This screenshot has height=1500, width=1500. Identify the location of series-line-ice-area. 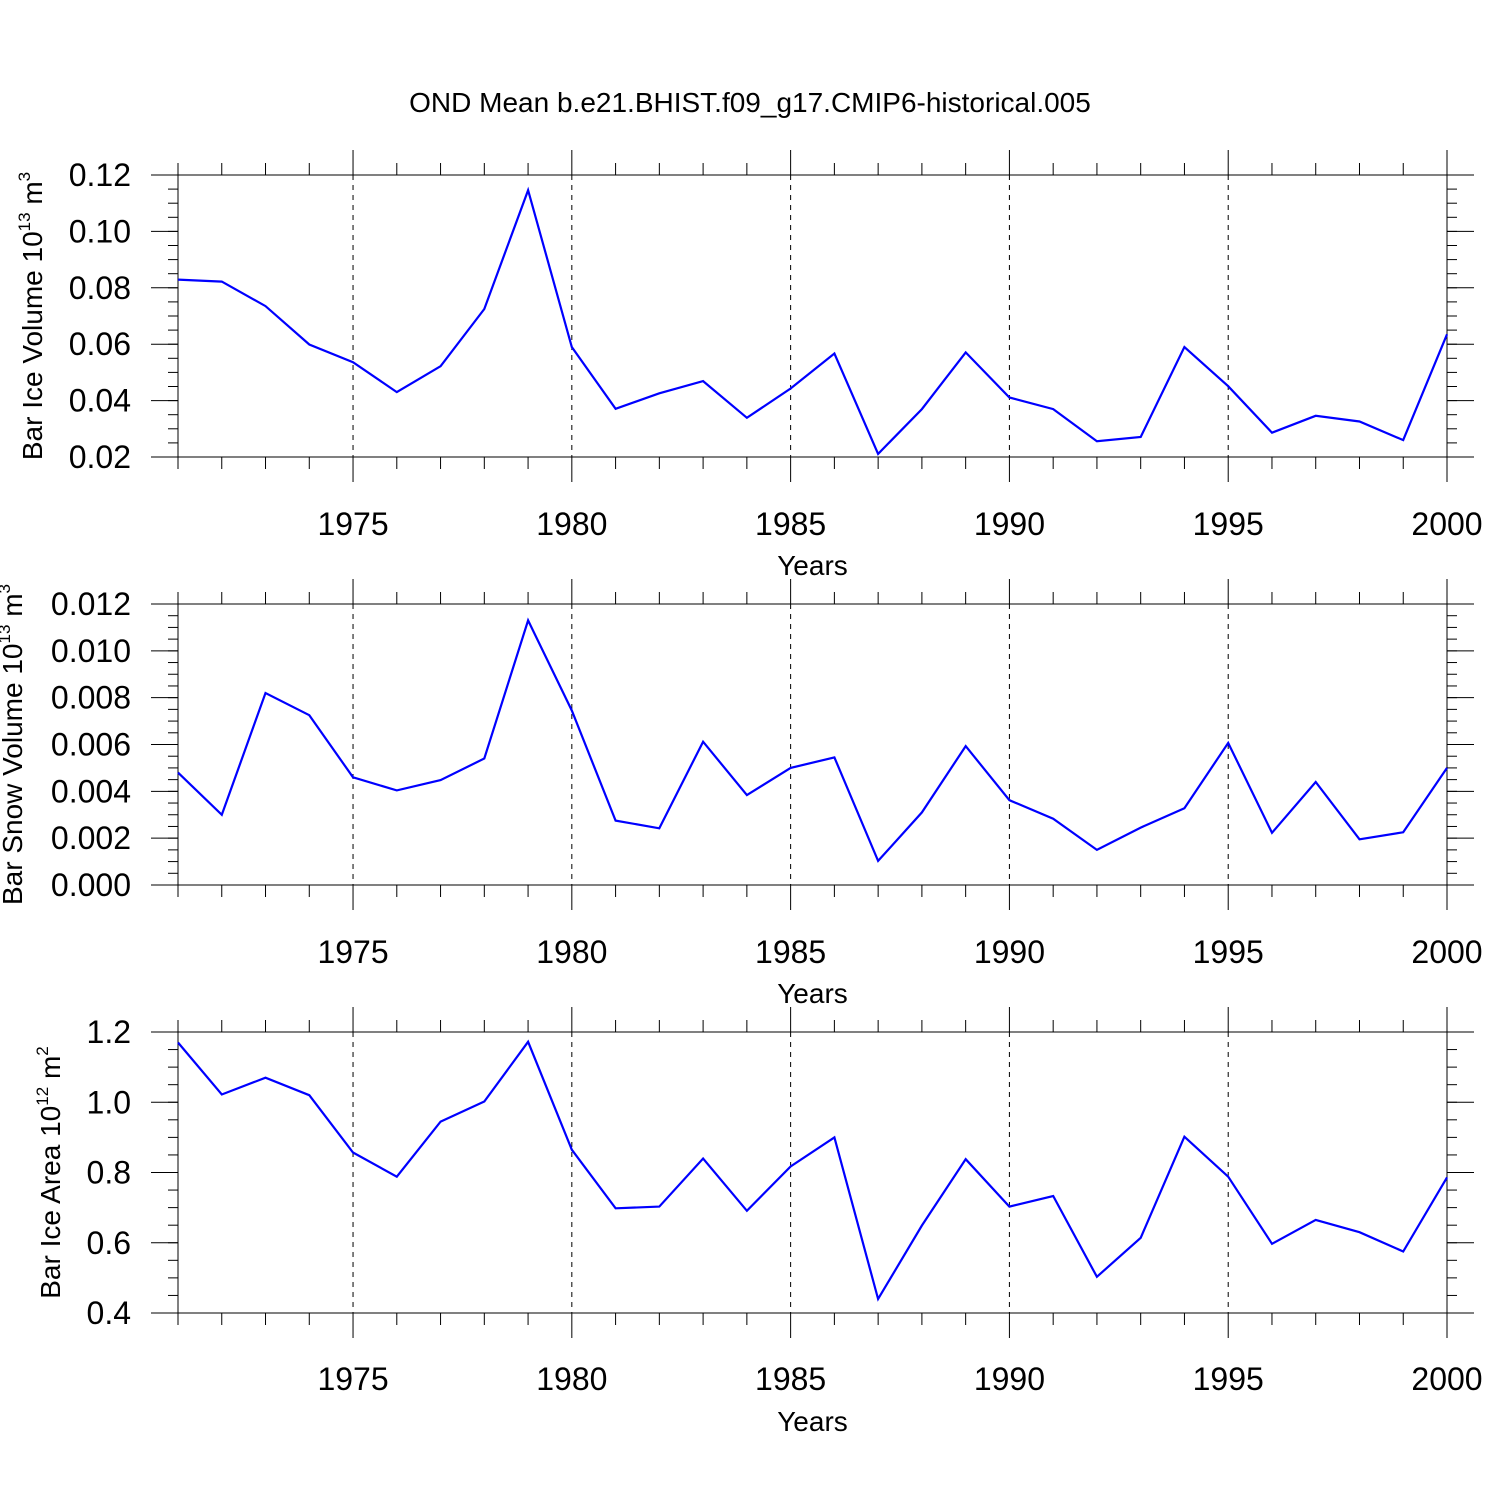
(812, 1170).